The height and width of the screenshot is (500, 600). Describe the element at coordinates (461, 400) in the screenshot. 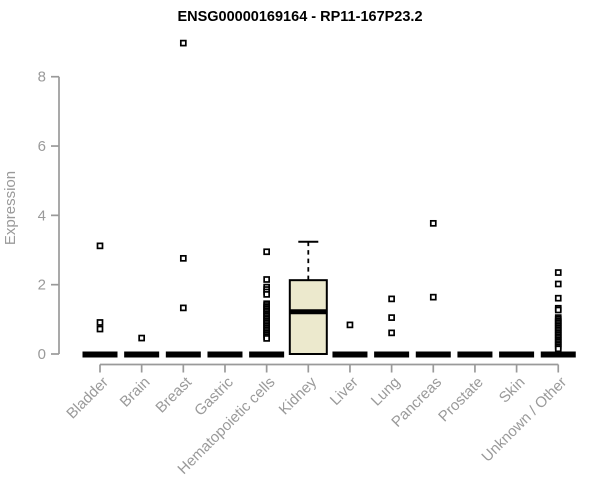

I see `x-axis-category-label: Prostate` at that location.